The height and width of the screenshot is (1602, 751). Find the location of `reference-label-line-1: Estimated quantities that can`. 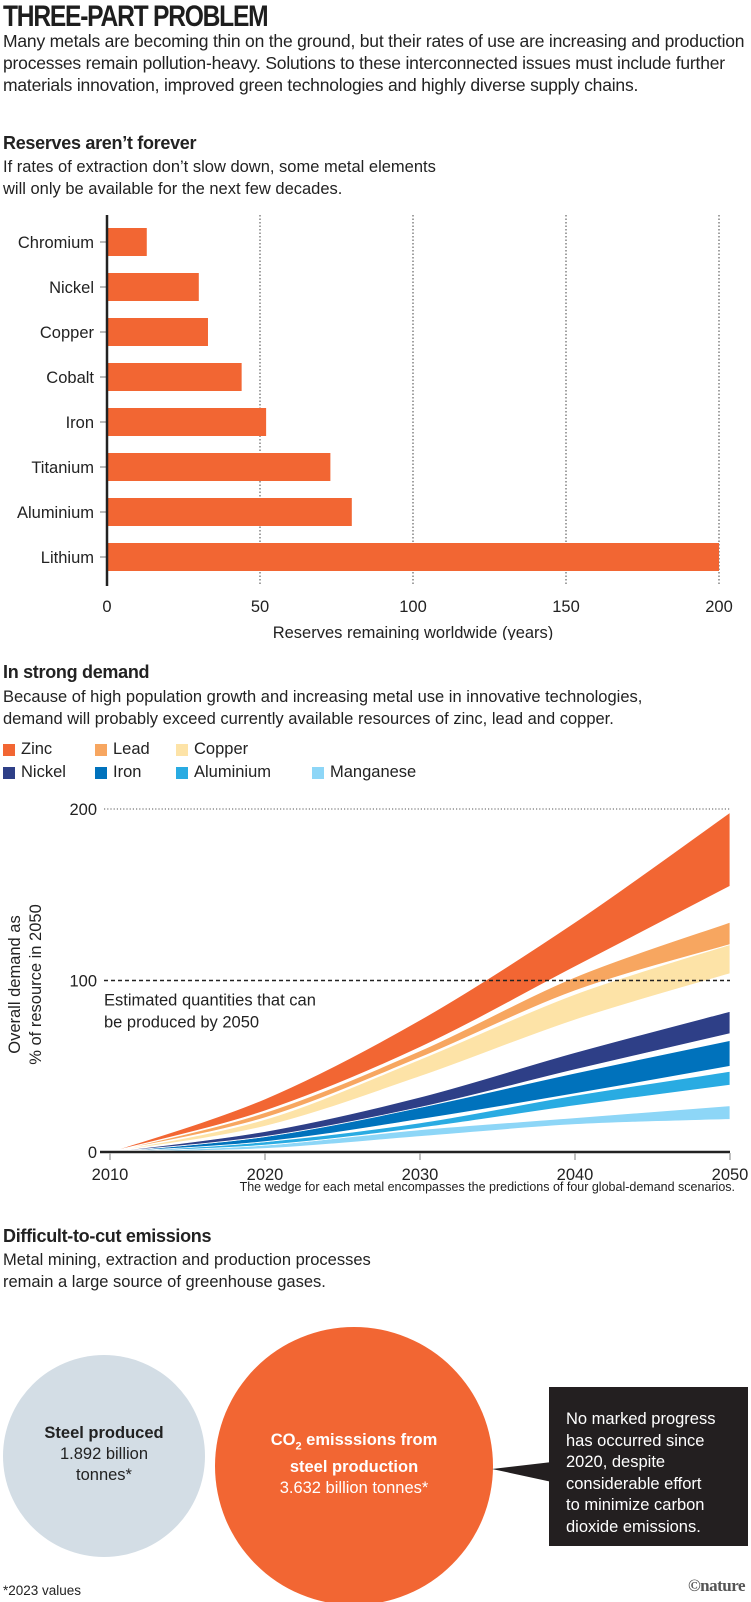

reference-label-line-1: Estimated quantities that can is located at coordinates (210, 1001).